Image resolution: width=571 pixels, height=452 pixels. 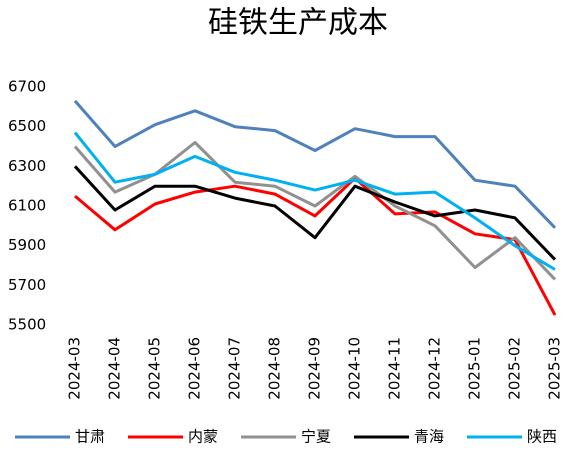 I want to click on y-tick-label: 6500, so click(x=27, y=126).